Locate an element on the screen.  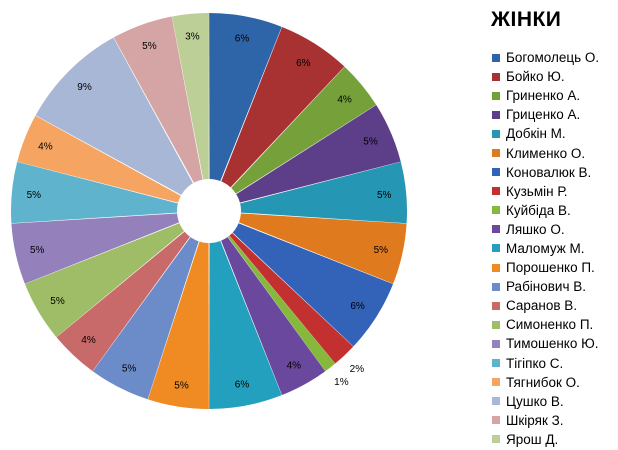
legend-label: Маломуж М. is located at coordinates (545, 248).